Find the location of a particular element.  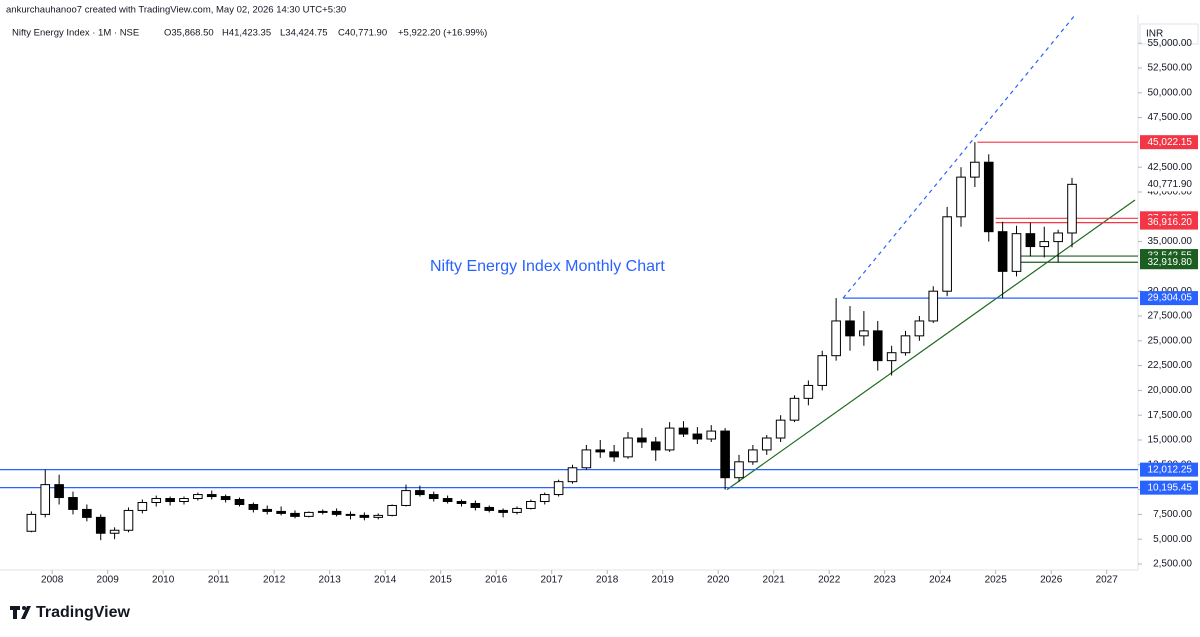

x-tick-label: 2021 is located at coordinates (774, 580).